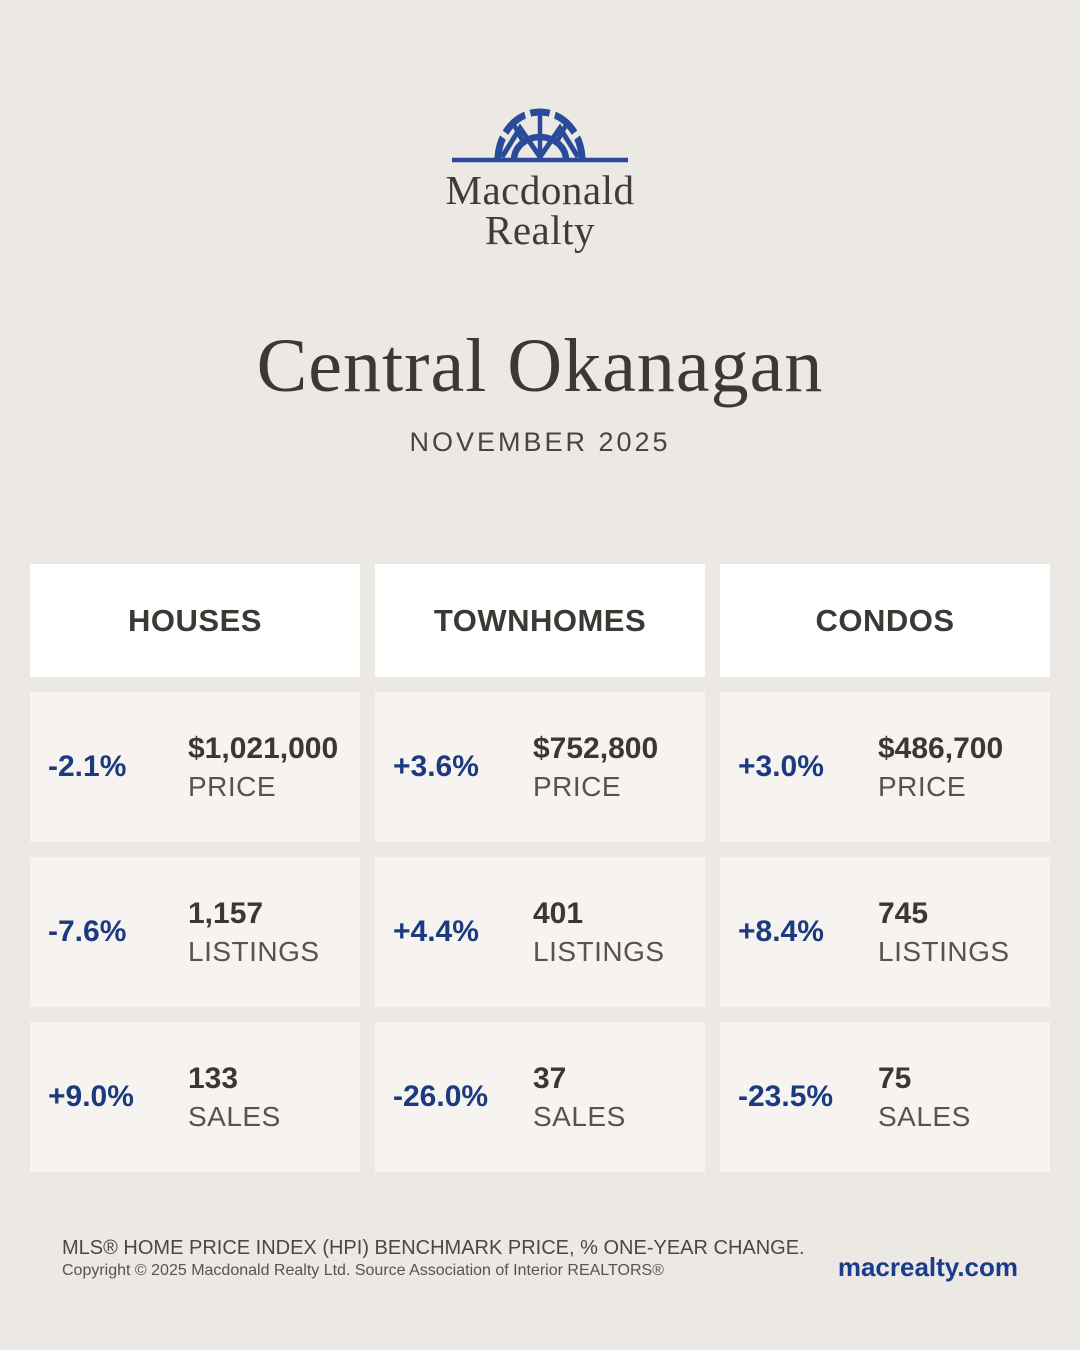  Describe the element at coordinates (558, 913) in the screenshot. I see `stat-value: 401` at that location.